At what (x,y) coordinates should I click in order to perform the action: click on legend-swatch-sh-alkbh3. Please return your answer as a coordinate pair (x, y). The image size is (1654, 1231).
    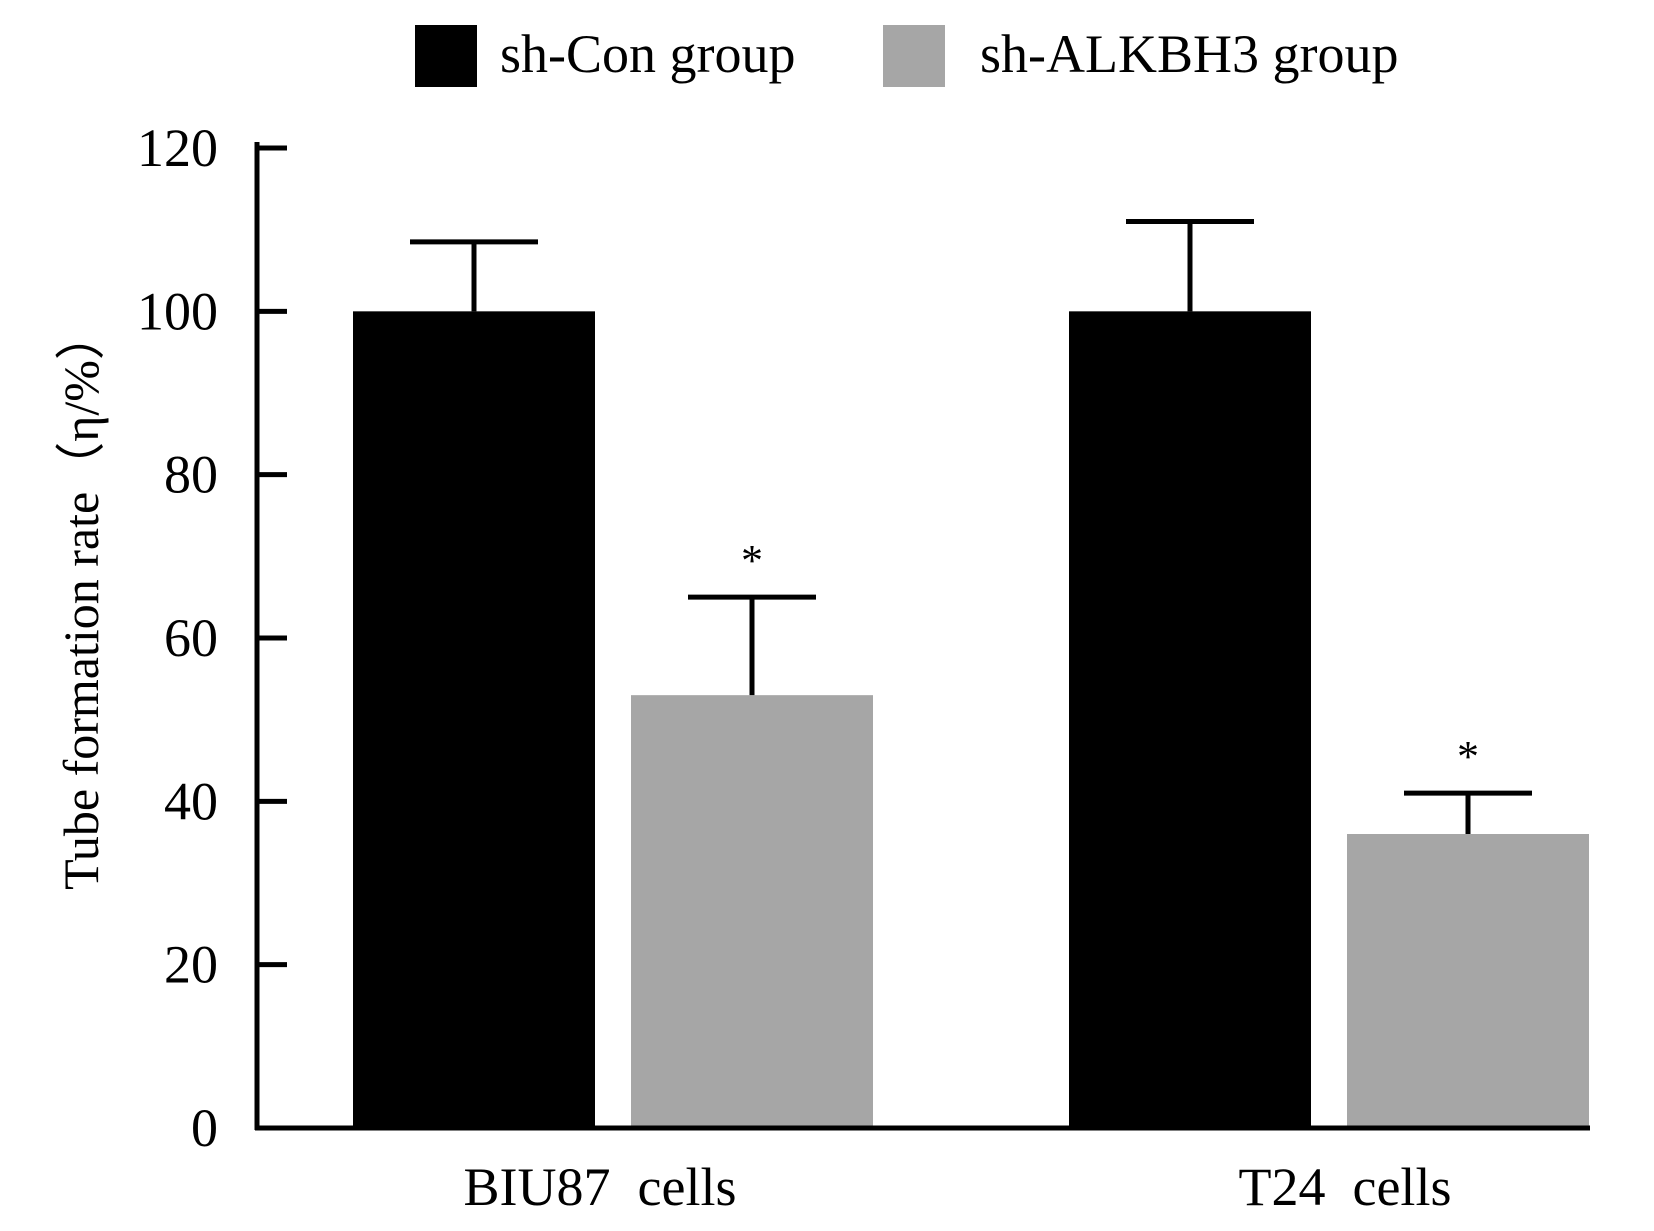
    Looking at the image, I should click on (914, 56).